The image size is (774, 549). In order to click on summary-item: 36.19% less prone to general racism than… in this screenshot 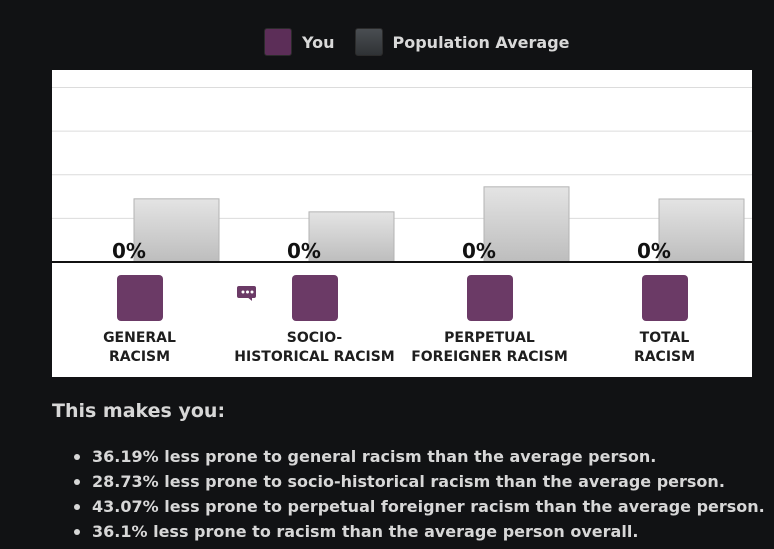, I will do `click(408, 456)`.